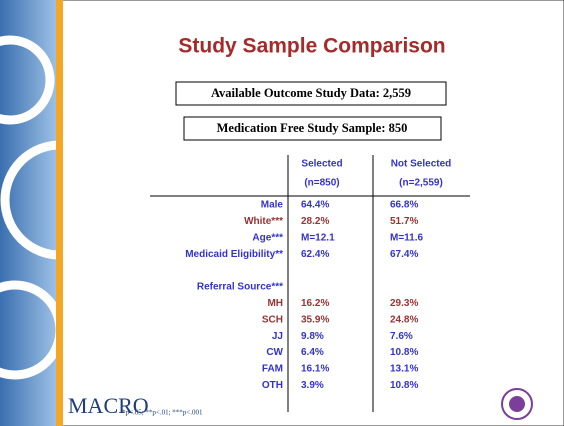 The width and height of the screenshot is (564, 426). Describe the element at coordinates (312, 336) in the screenshot. I see `cell: 9.8%` at that location.